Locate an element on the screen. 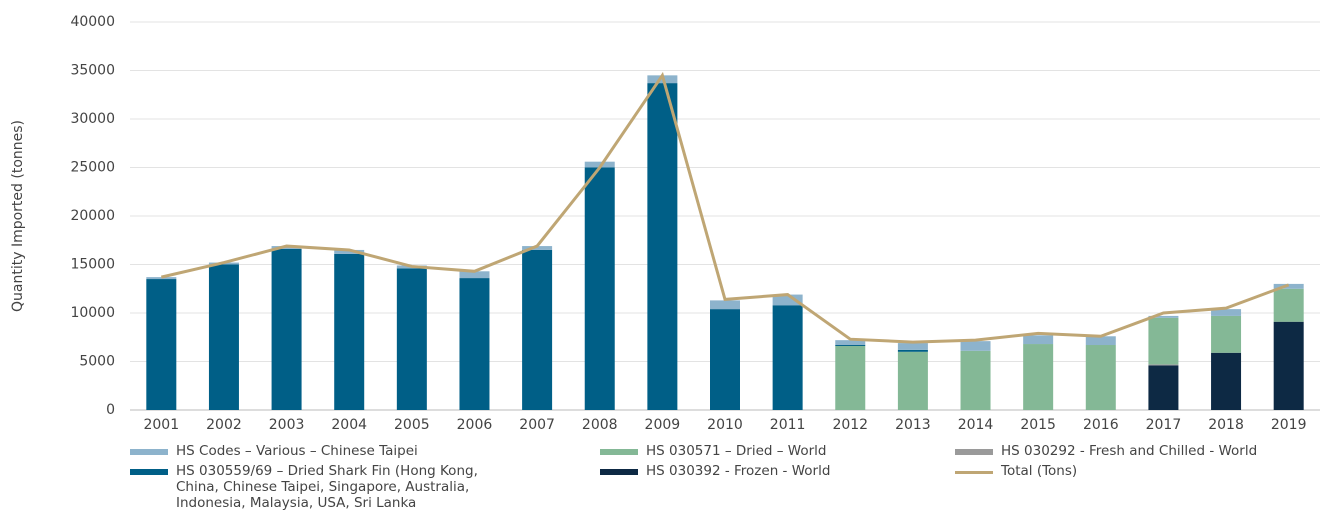 The width and height of the screenshot is (1335, 521). y-axis-label: Quantity Imported (tonnes) is located at coordinates (18, 216).